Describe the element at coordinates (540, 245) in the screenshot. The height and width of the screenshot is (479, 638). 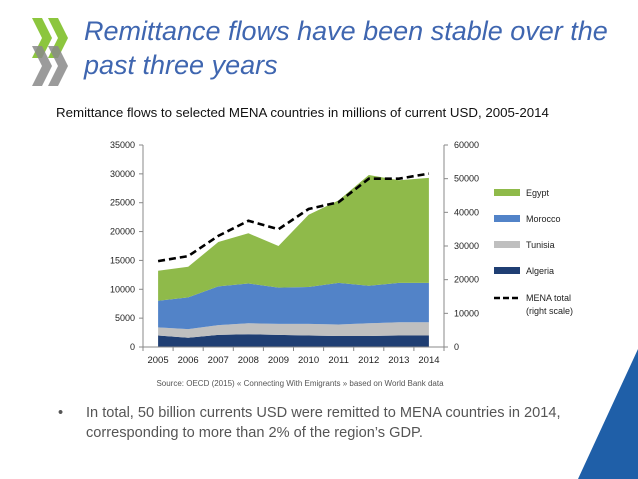
I see `legend-label-tunisia: Tunisia` at that location.